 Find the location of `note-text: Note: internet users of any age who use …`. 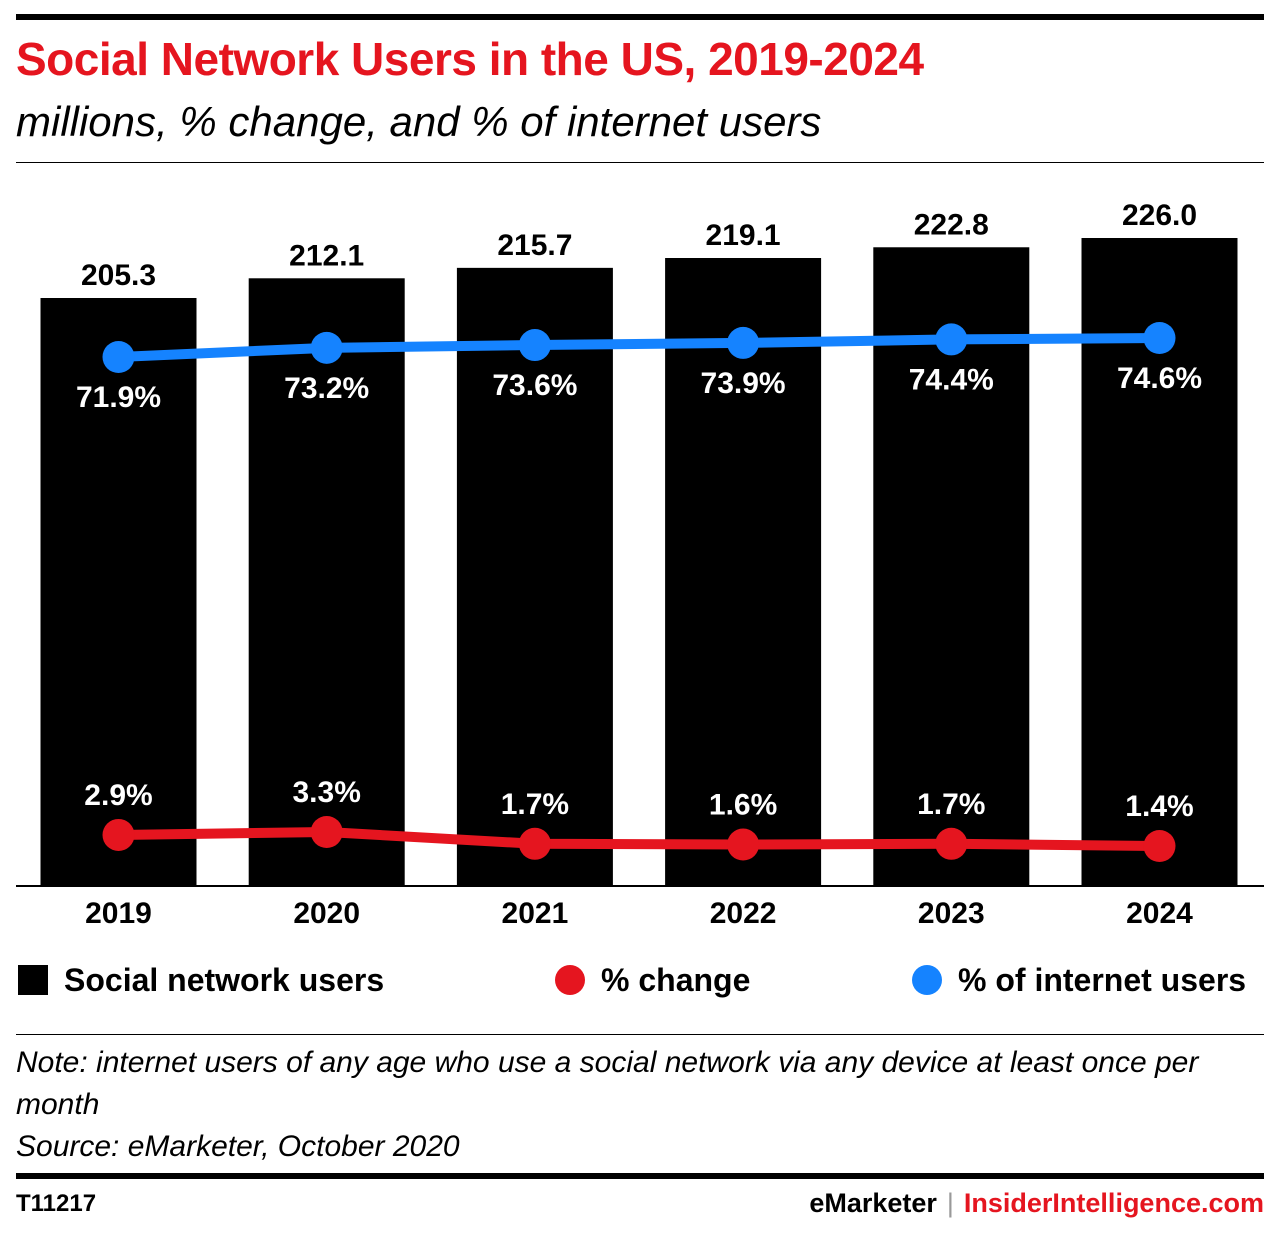

note-text: Note: internet users of any age who use … is located at coordinates (607, 1083).